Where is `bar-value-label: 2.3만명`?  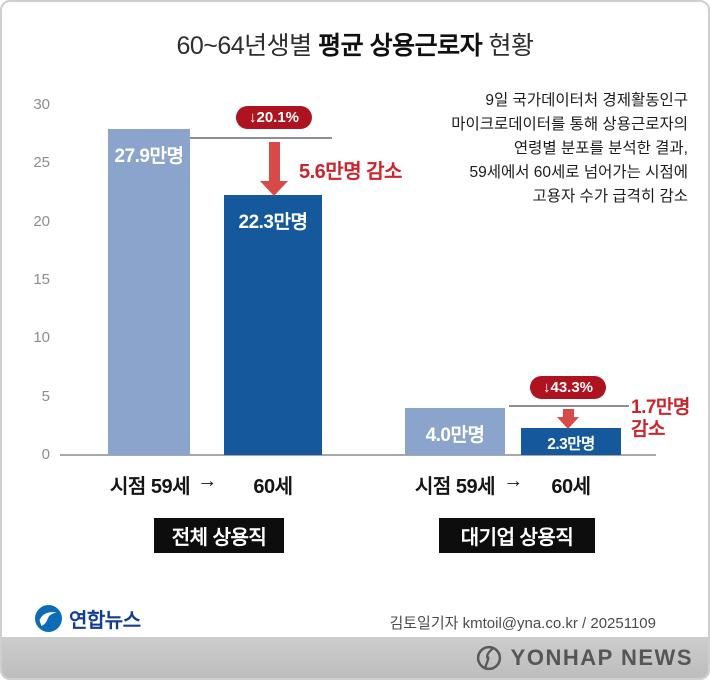
bar-value-label: 2.3만명 is located at coordinates (571, 444).